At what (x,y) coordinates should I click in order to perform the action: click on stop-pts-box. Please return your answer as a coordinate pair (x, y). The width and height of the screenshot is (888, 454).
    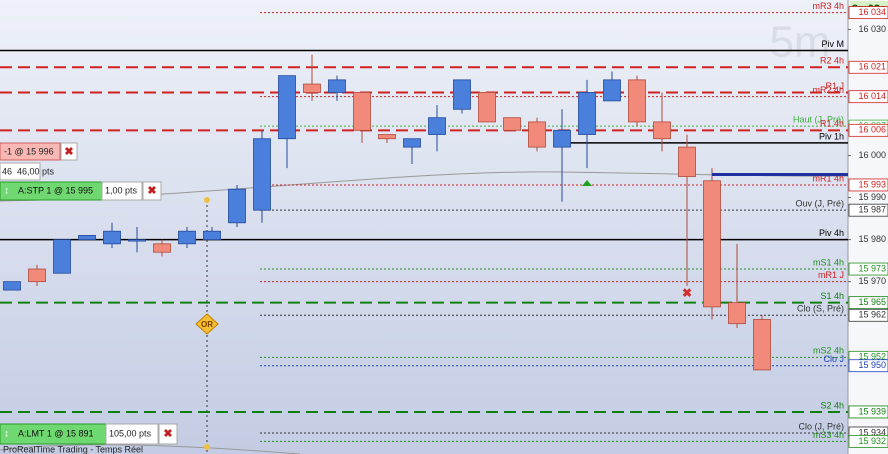
    Looking at the image, I should click on (122, 191).